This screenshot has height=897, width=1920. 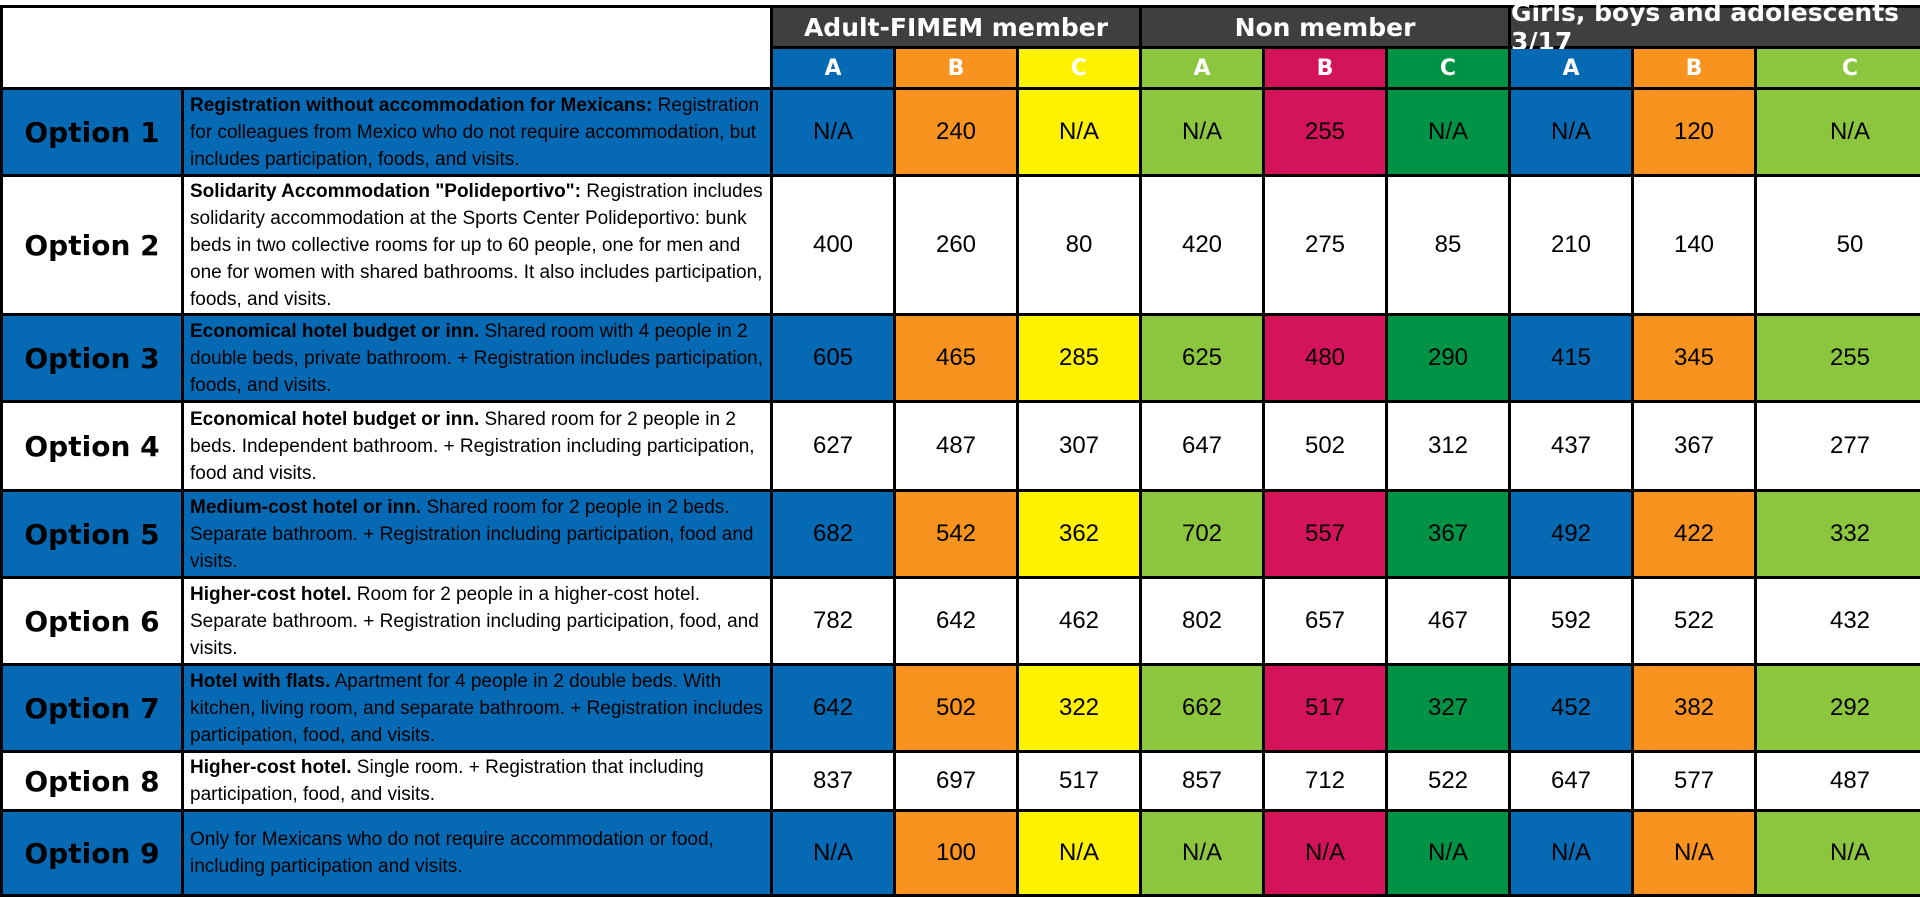 I want to click on sub-header: A, so click(x=833, y=68).